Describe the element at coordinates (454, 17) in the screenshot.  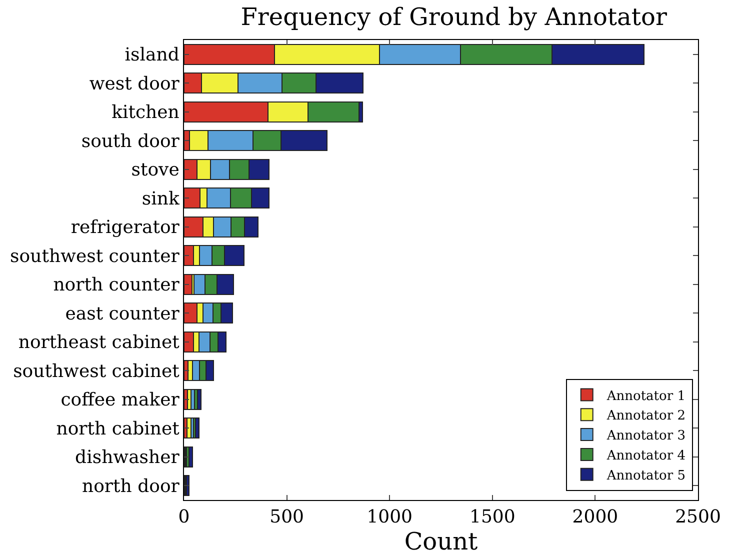
I see `chart-title: Frequency of Ground by Annotator` at that location.